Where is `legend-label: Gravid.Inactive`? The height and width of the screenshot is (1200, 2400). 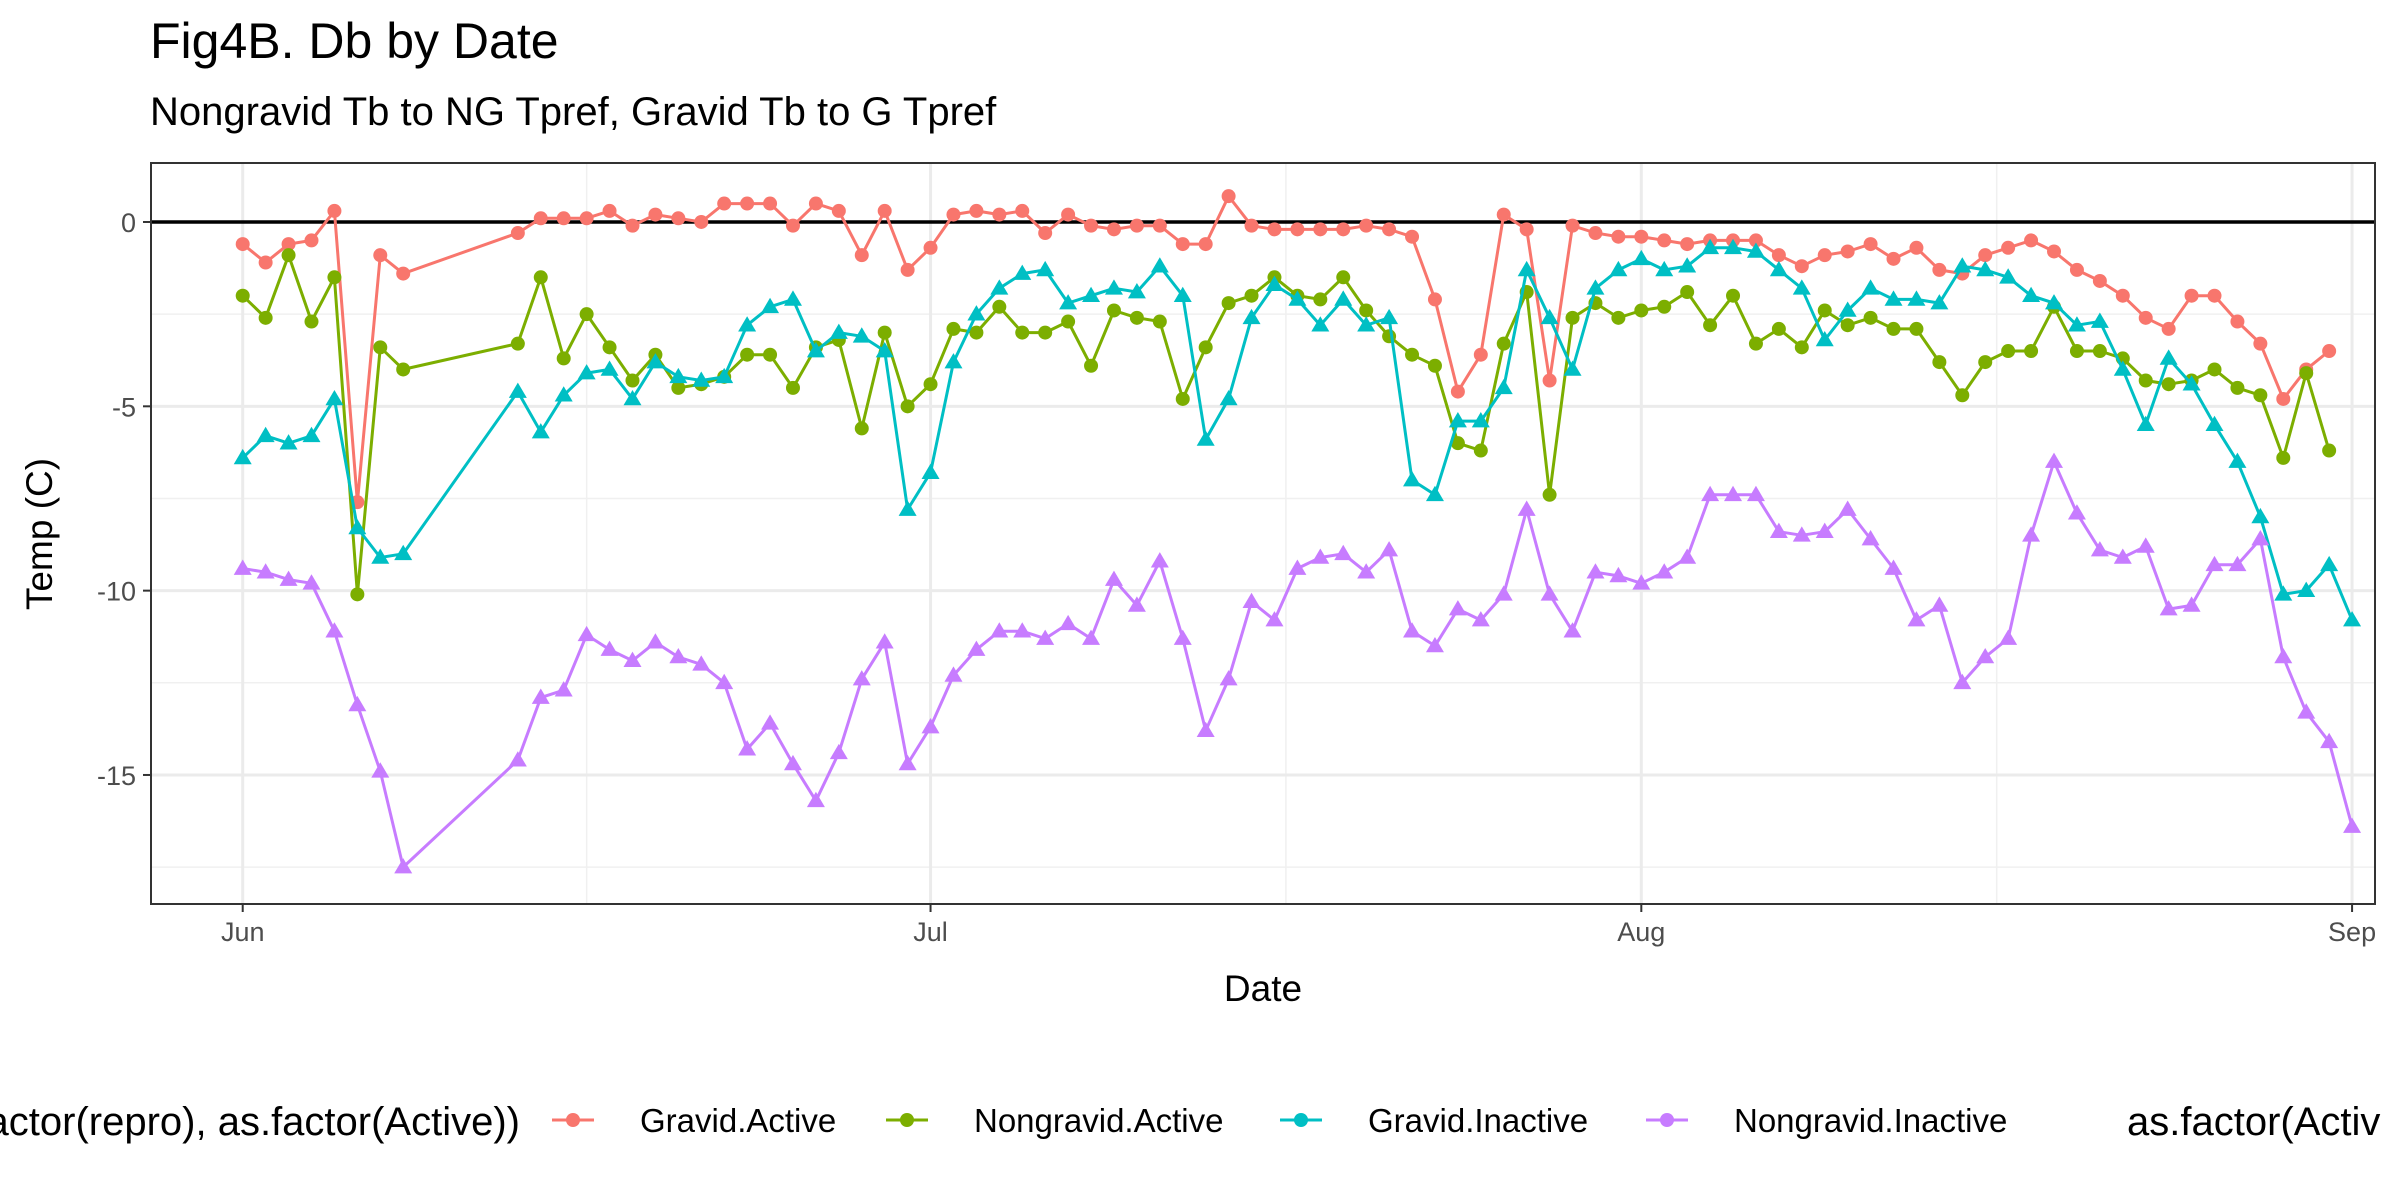 legend-label: Gravid.Inactive is located at coordinates (1478, 1120).